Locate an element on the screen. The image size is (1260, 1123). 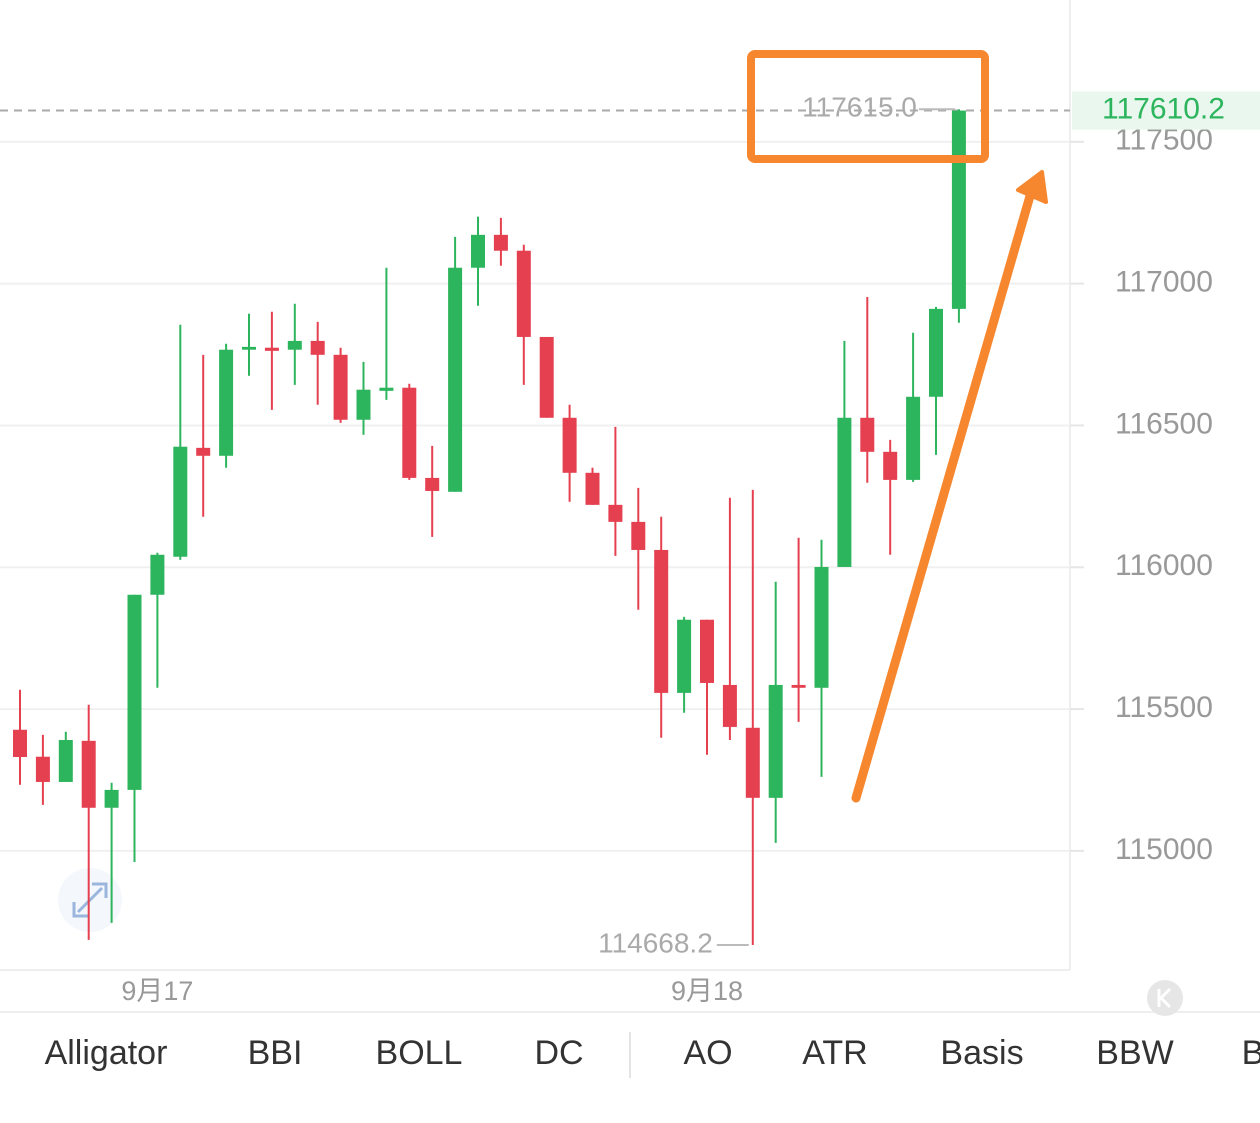
highlight-box is located at coordinates (868, 106).